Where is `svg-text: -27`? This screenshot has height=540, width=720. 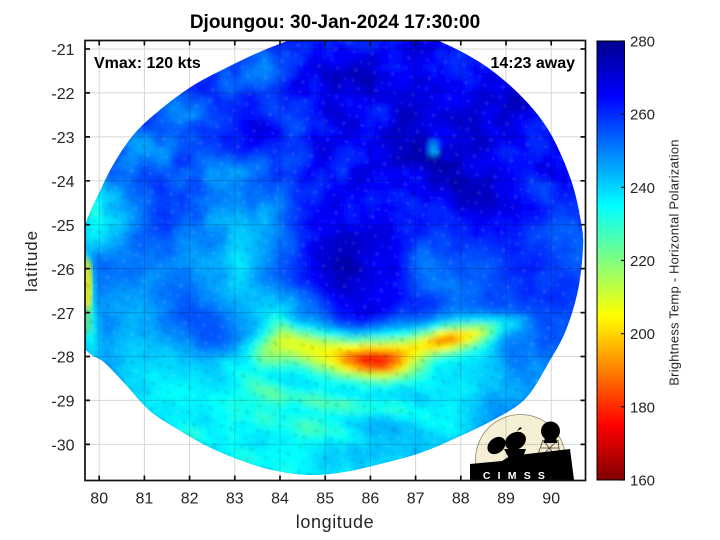 svg-text: -27 is located at coordinates (62, 314).